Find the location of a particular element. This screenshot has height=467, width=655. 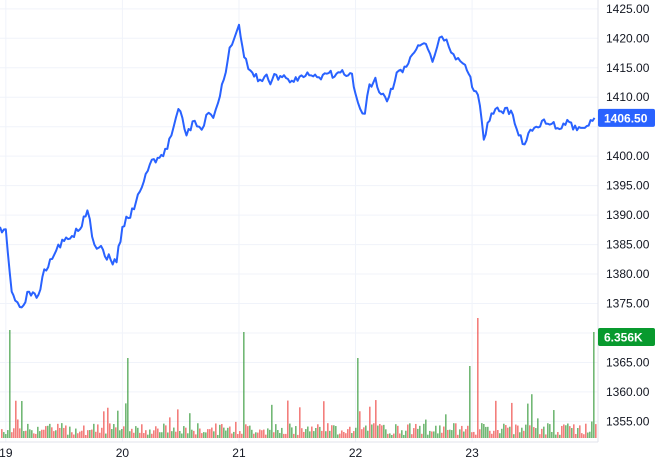

y-tick-label: 1400.00 is located at coordinates (628, 156).